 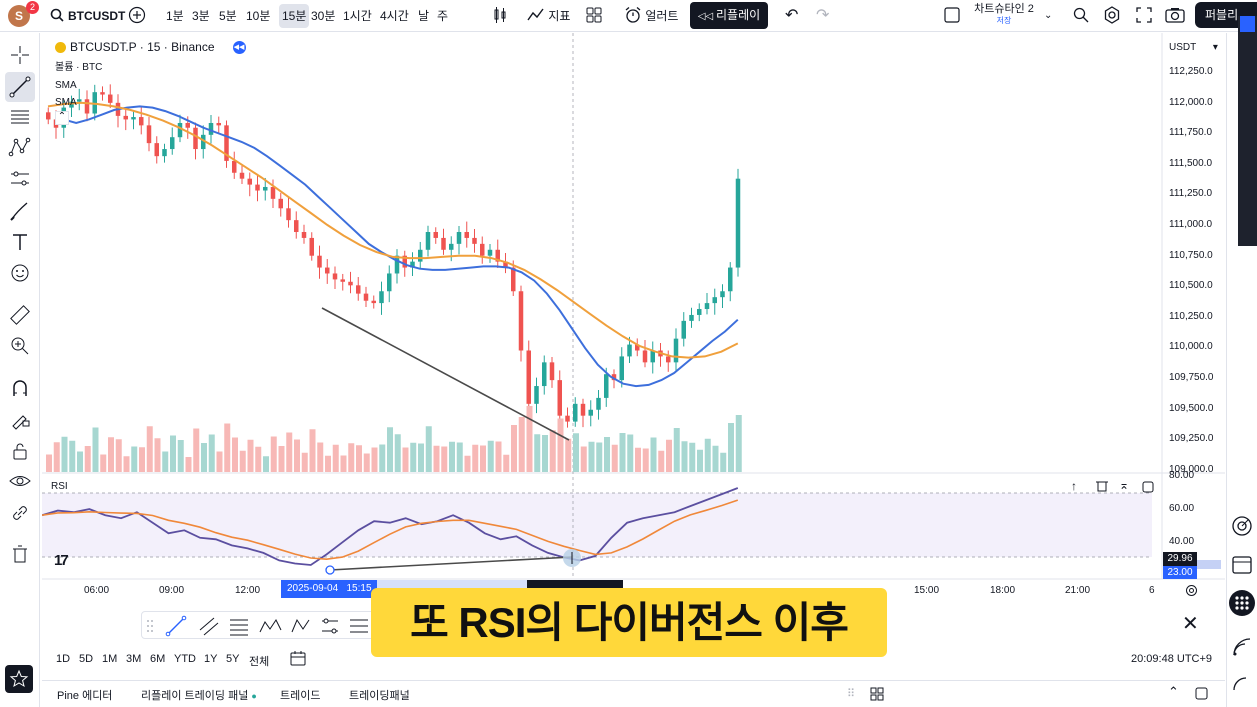 I want to click on signal-icon, so click(x=1242, y=647).